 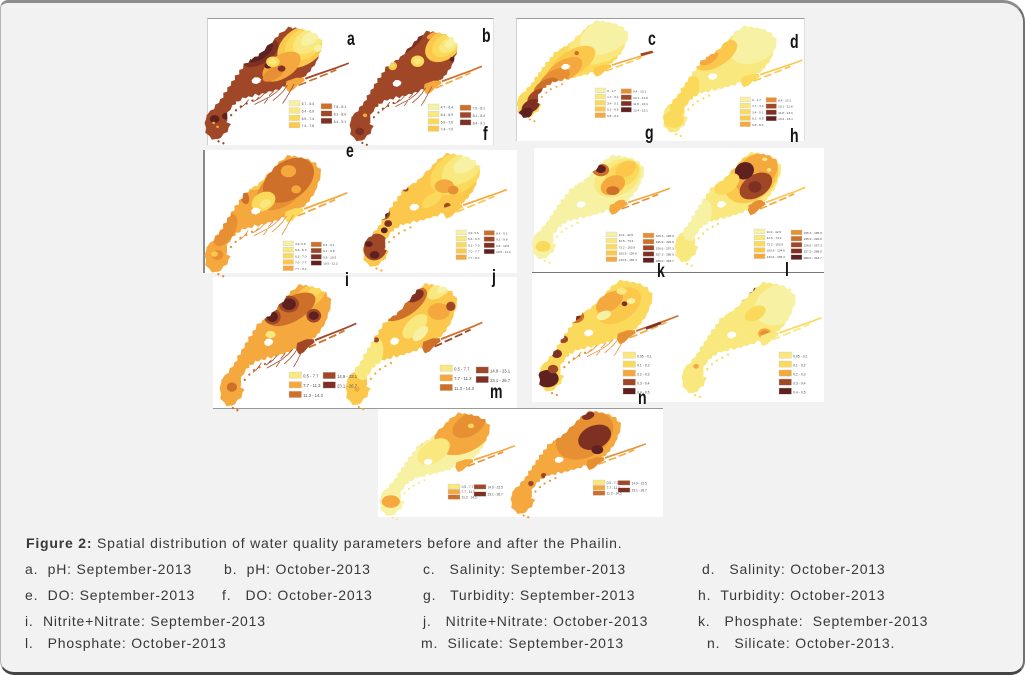 What do you see at coordinates (308, 104) in the screenshot?
I see `svg-text: 5.7 - 6.4` at bounding box center [308, 104].